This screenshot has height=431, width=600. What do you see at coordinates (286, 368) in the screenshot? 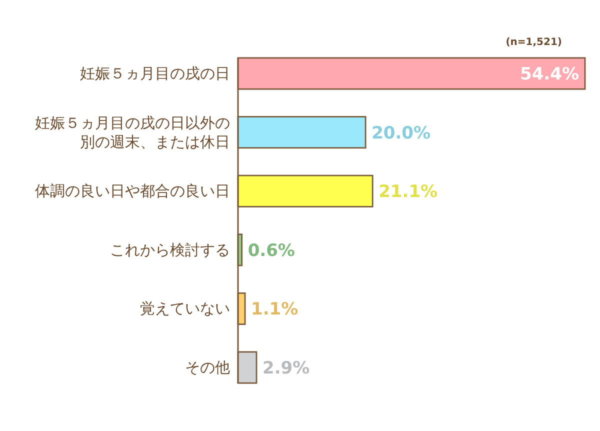
I see `data-label: 2.9%` at bounding box center [286, 368].